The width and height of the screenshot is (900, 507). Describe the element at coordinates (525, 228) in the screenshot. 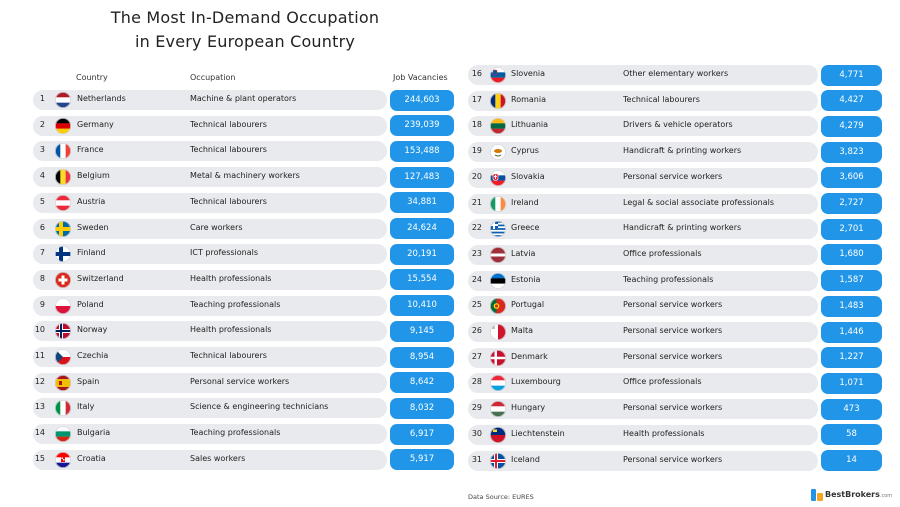

I see `country-name: Greece` at that location.